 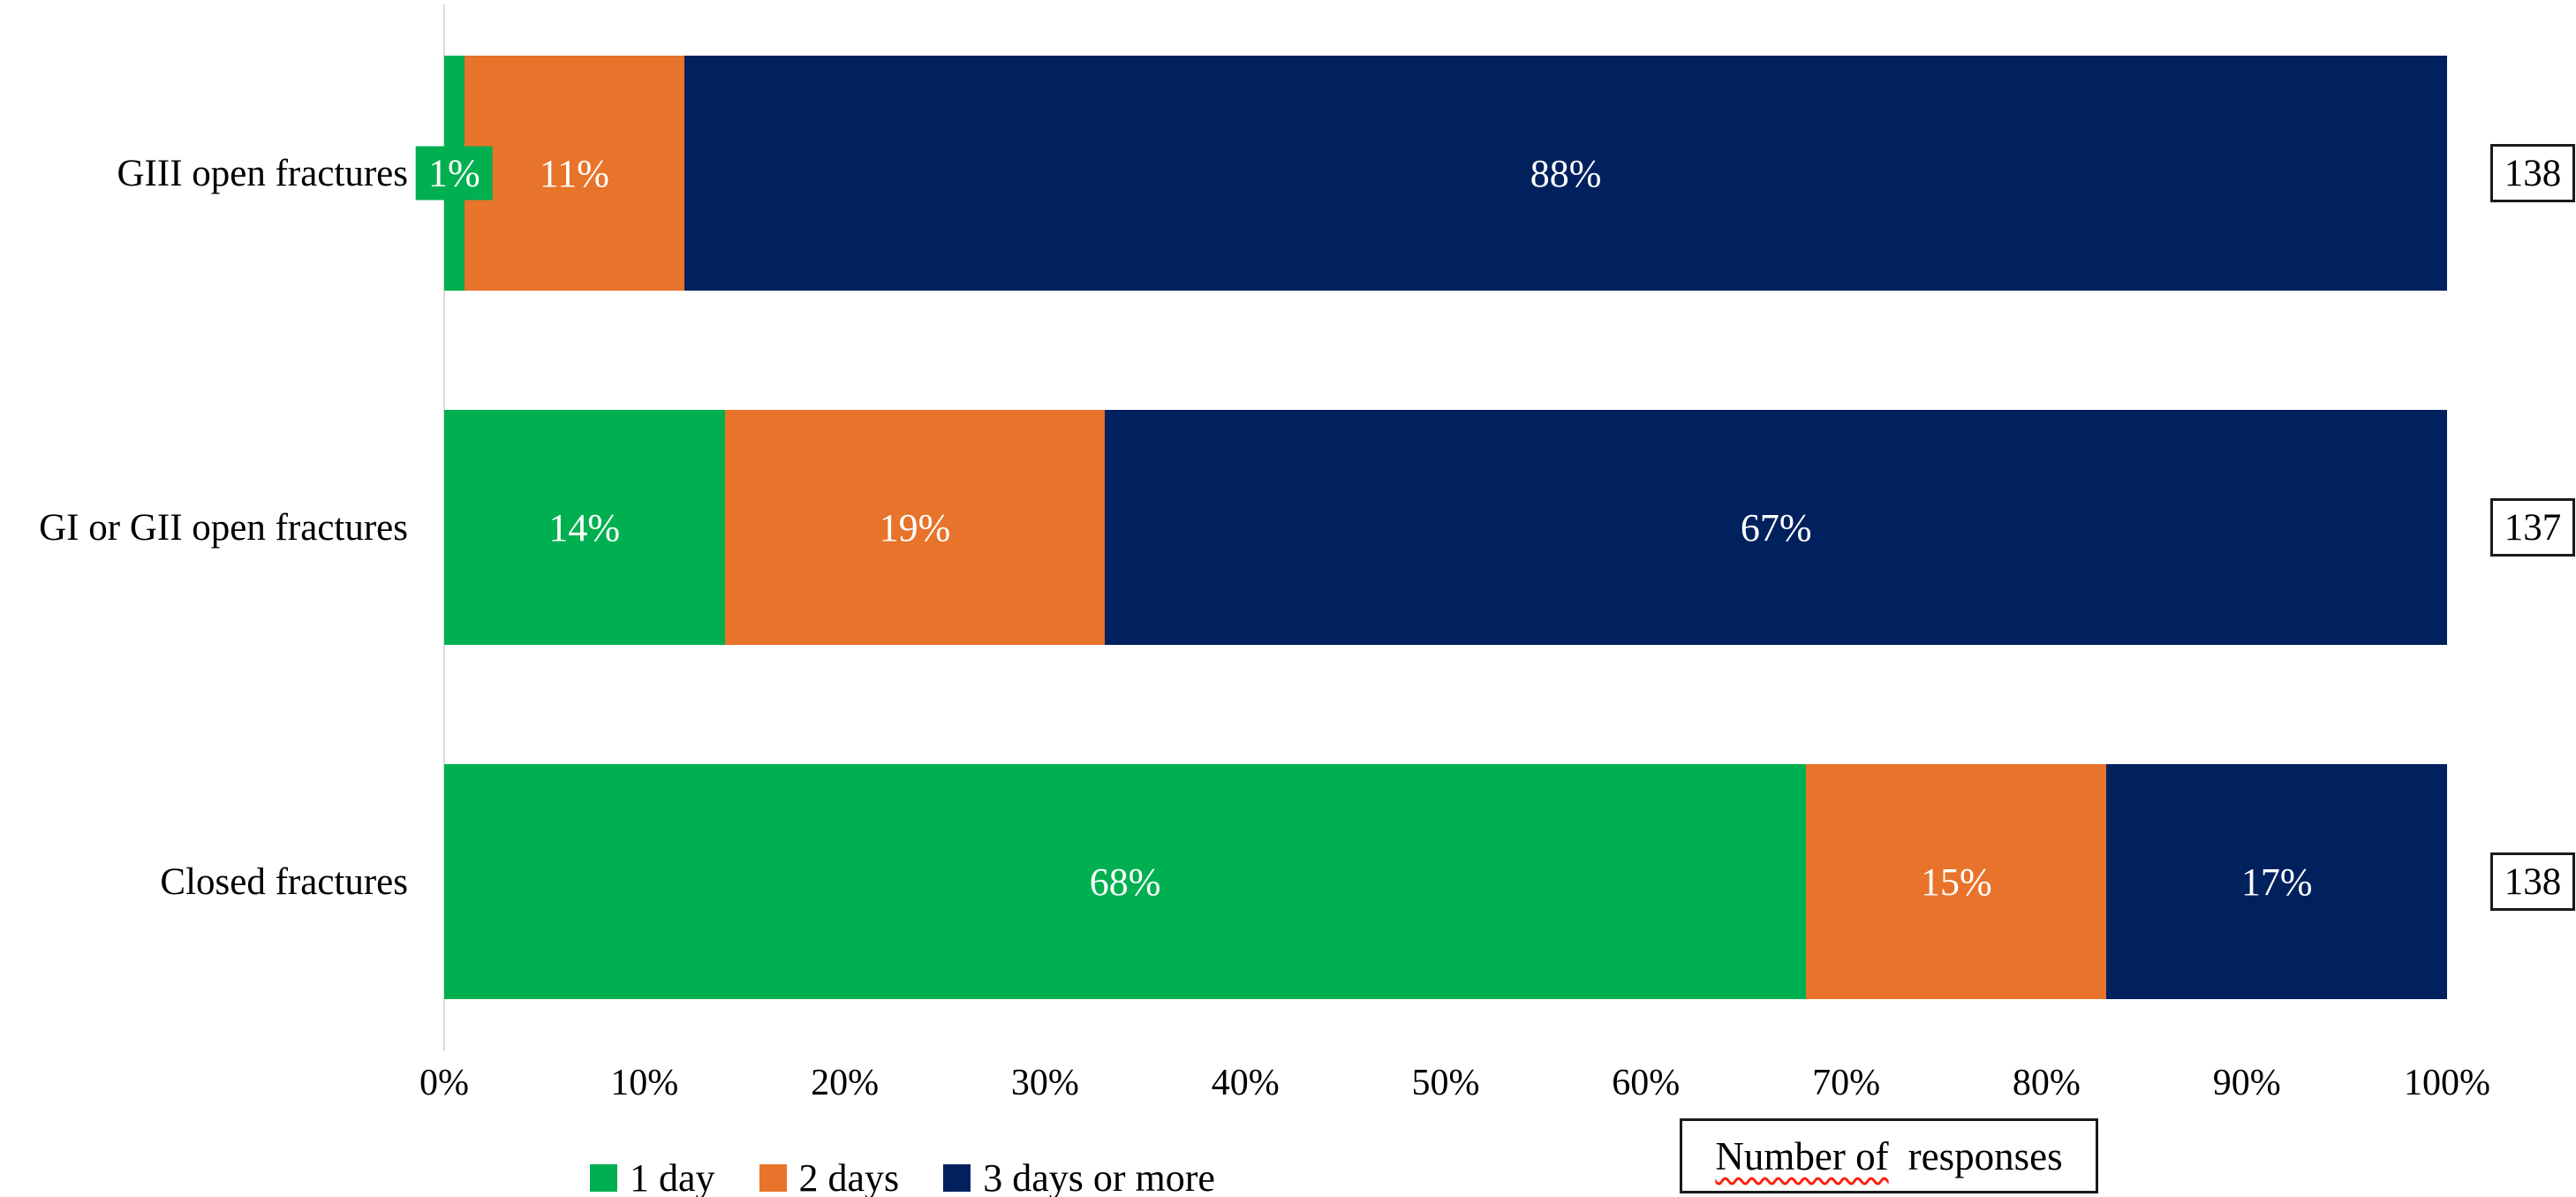 I want to click on category-label: Closed fractures, so click(x=284, y=882).